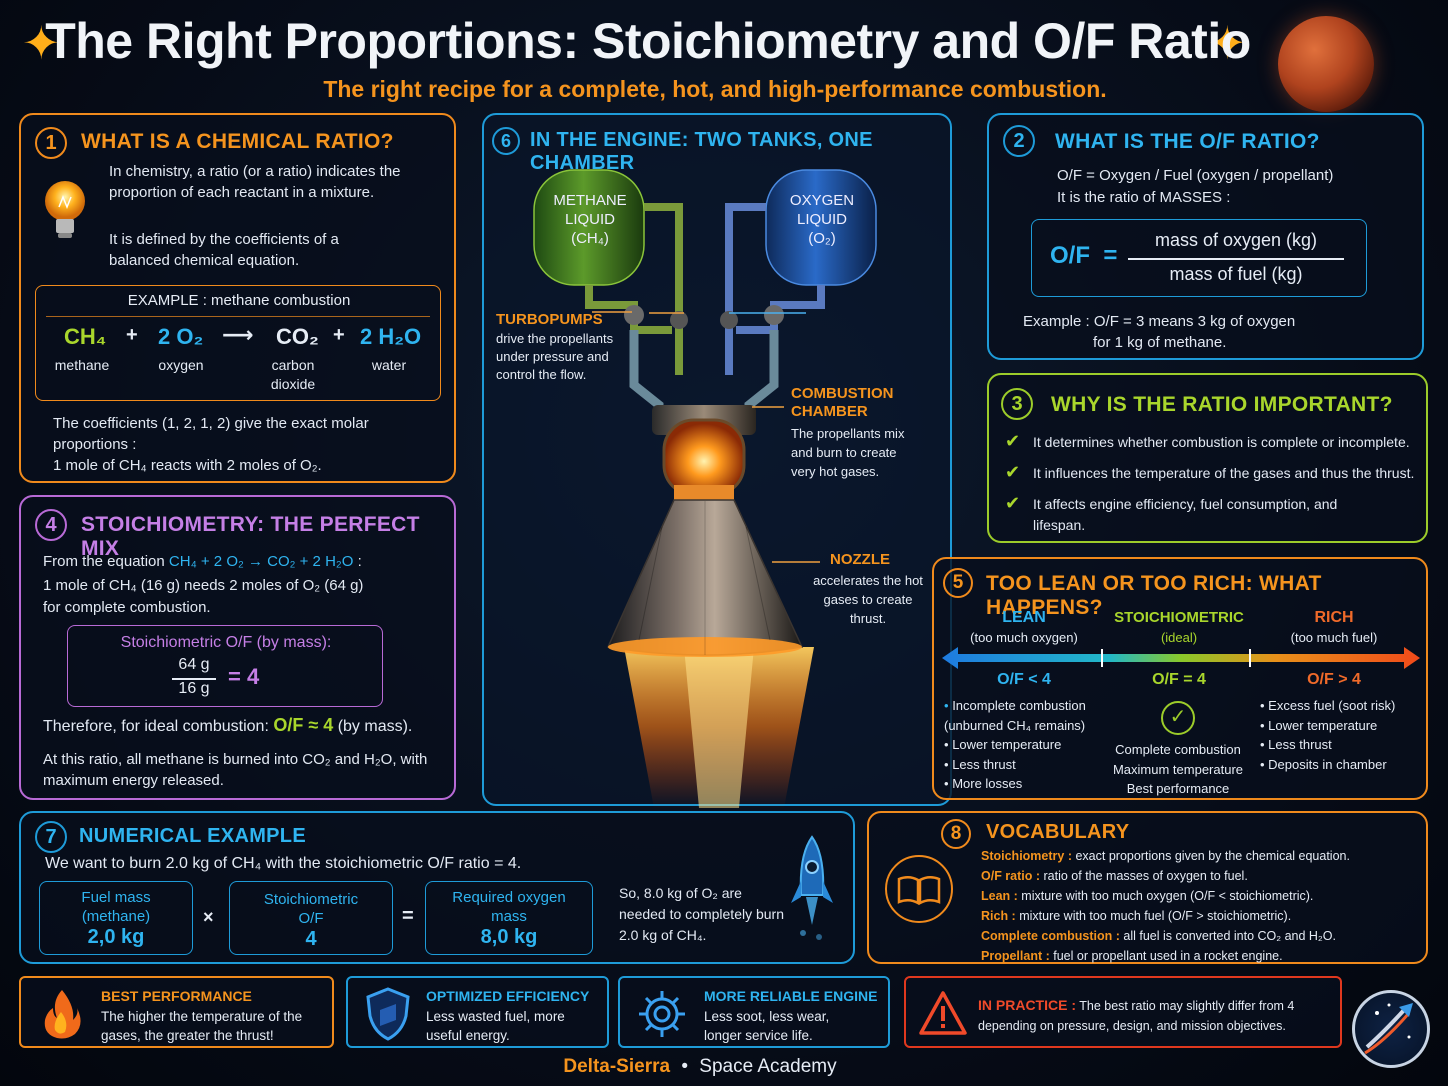 Image resolution: width=1448 pixels, height=1086 pixels. Describe the element at coordinates (509, 907) in the screenshot. I see `oxygen-mass-label: Required oxygen mass` at that location.